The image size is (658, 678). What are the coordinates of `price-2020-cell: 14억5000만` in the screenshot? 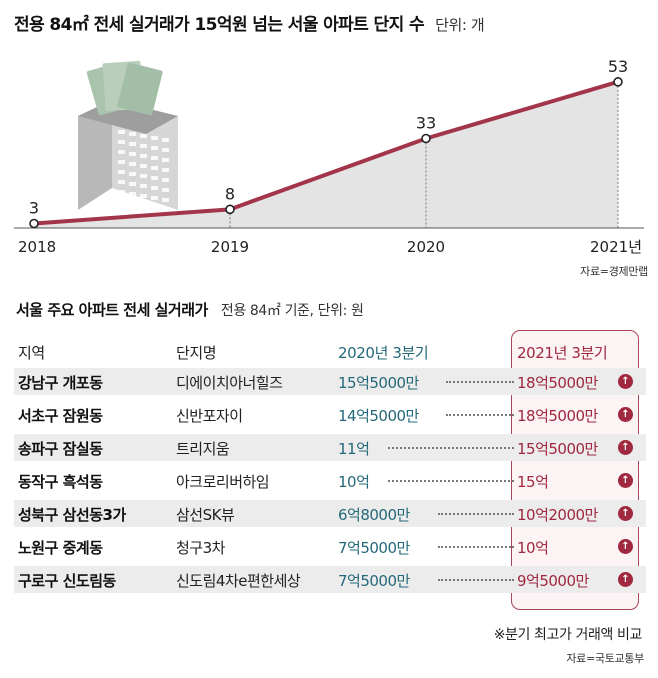 It's located at (378, 416).